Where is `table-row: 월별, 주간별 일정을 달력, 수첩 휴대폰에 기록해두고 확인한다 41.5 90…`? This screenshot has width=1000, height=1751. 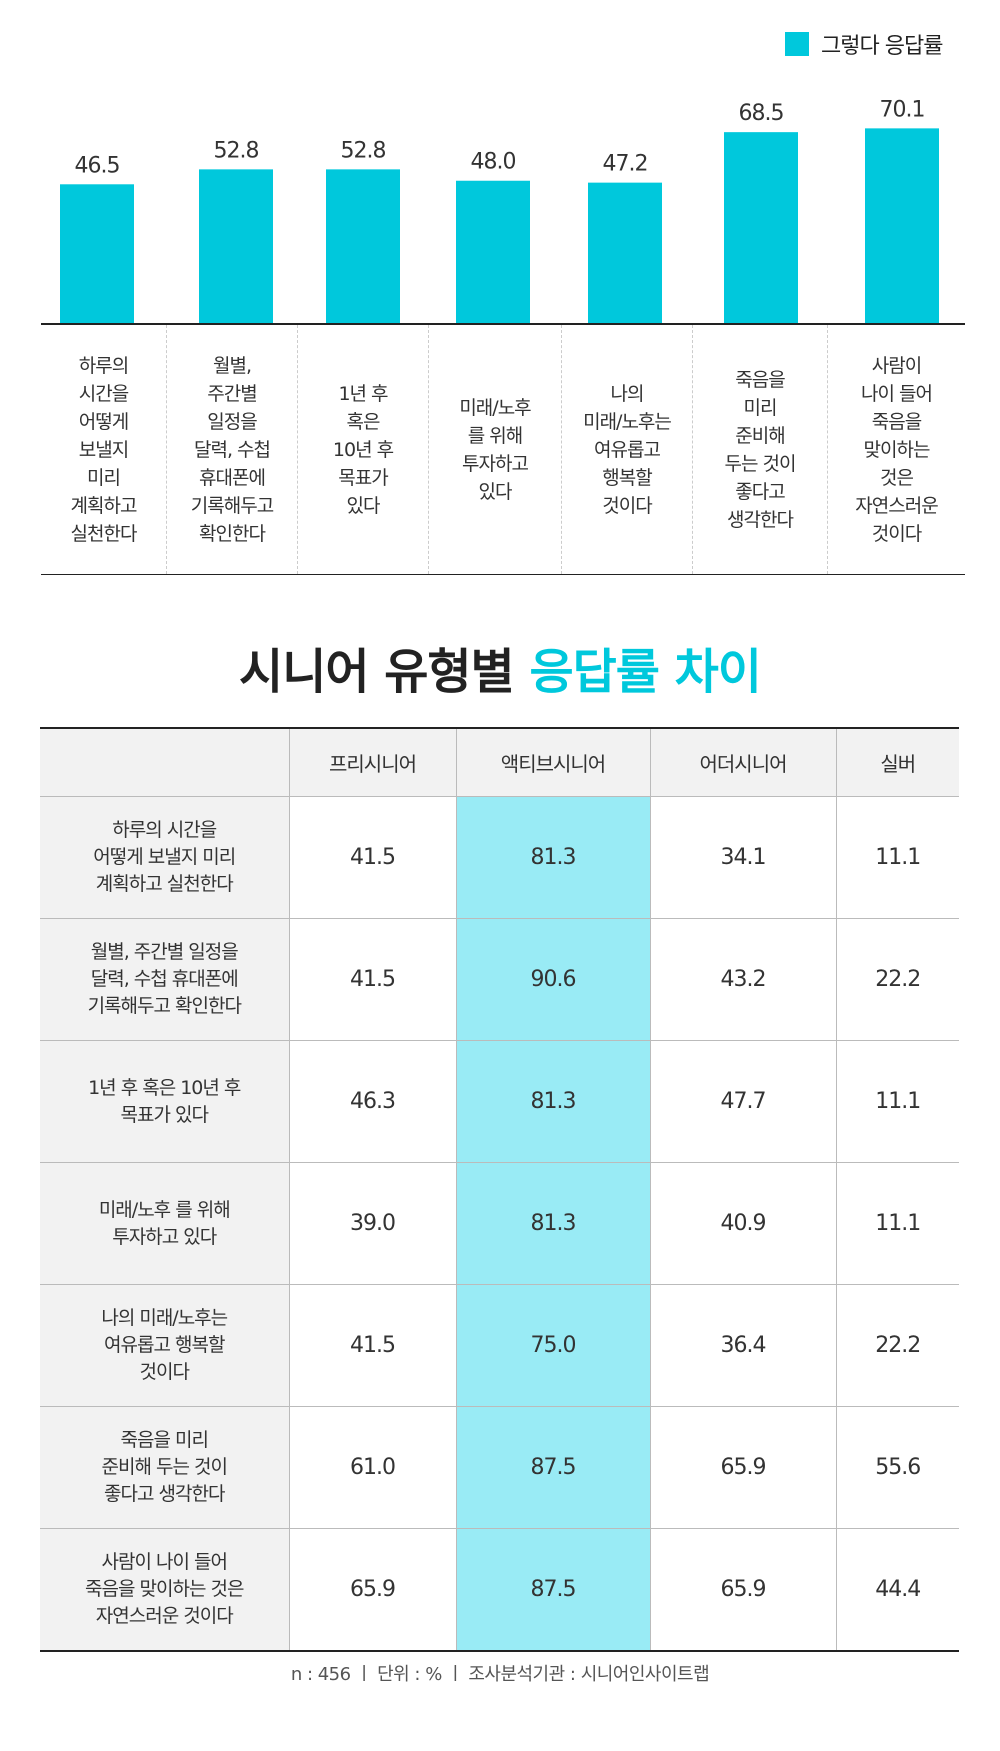
table-row: 월별, 주간별 일정을 달력, 수첩 휴대폰에 기록해두고 확인한다 41.5 90… is located at coordinates (499, 979).